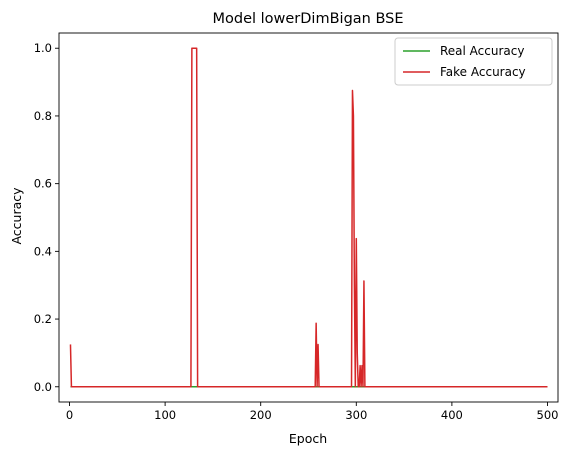 This screenshot has height=455, width=567. What do you see at coordinates (165, 415) in the screenshot?
I see `x-tick-label: 100` at bounding box center [165, 415].